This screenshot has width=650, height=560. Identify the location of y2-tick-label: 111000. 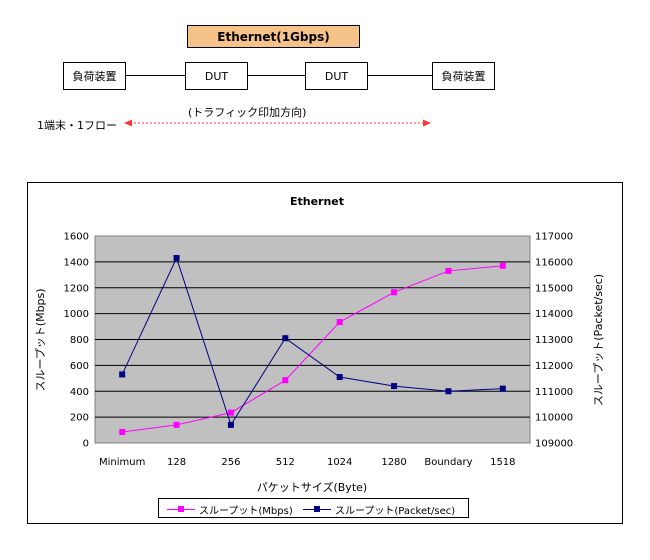
(554, 392).